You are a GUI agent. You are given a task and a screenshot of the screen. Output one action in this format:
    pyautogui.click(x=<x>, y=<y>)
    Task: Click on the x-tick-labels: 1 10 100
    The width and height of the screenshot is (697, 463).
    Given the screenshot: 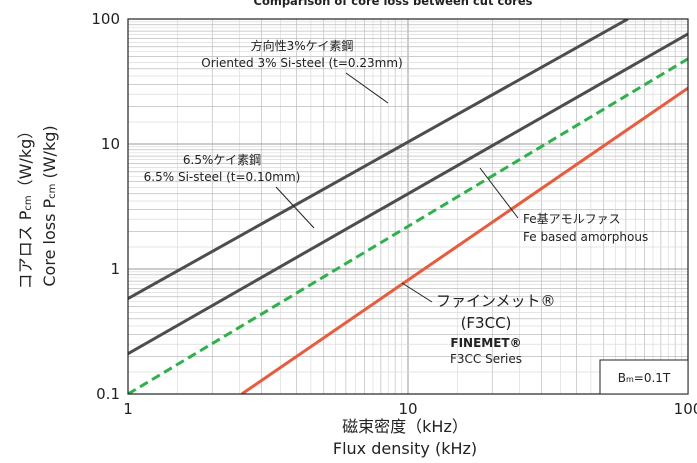 What is the action you would take?
    pyautogui.click(x=410, y=409)
    